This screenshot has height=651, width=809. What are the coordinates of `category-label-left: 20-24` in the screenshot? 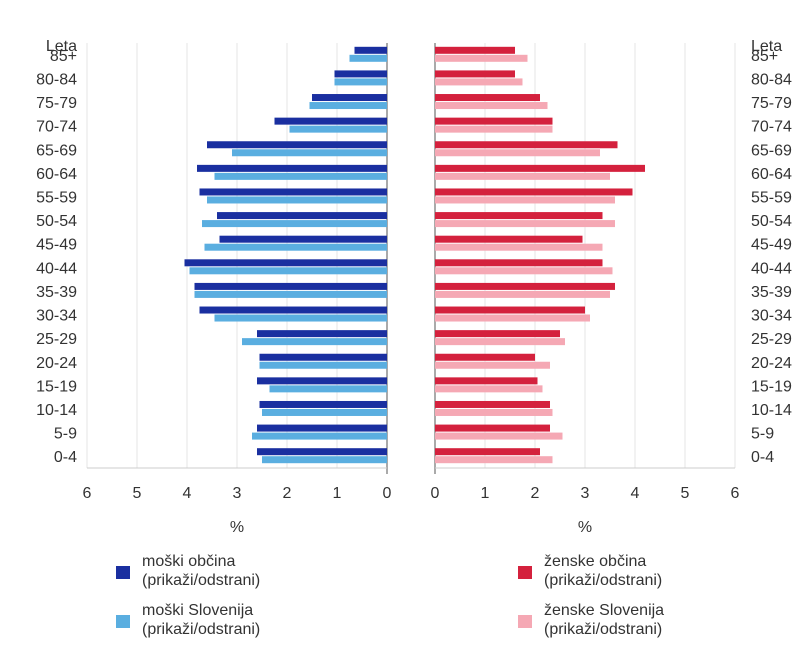 It's located at (56, 363).